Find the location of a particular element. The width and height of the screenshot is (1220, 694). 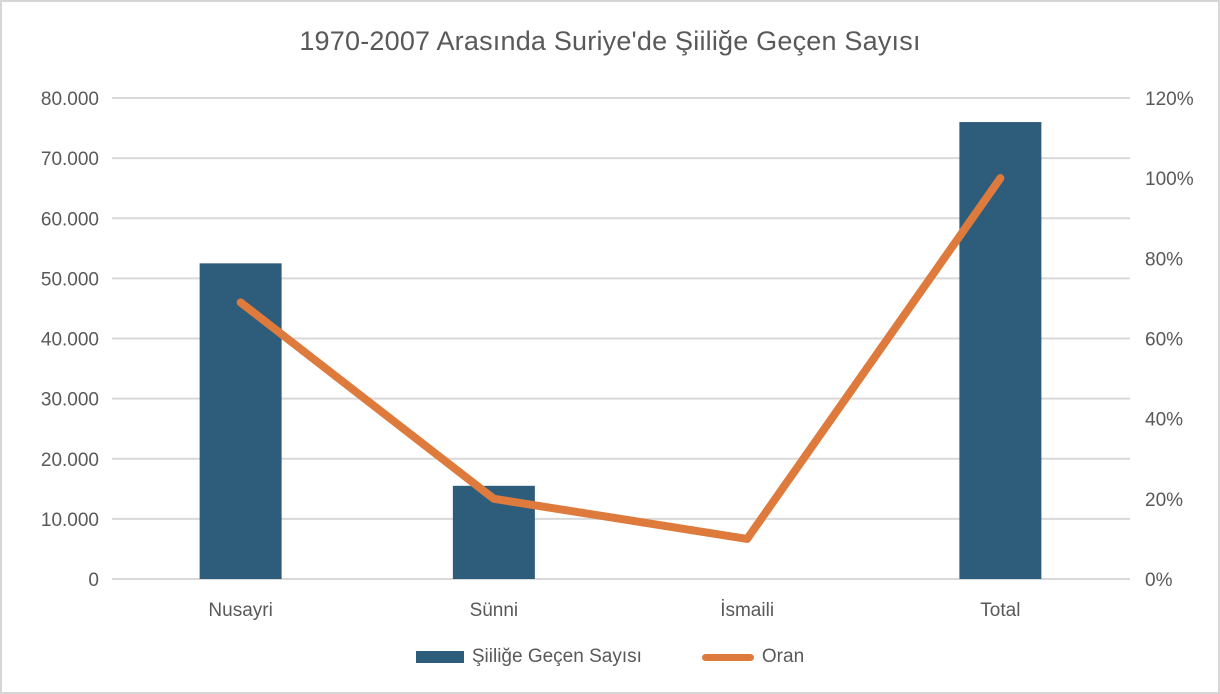

legend-item-line-series: Oran is located at coordinates (753, 657).